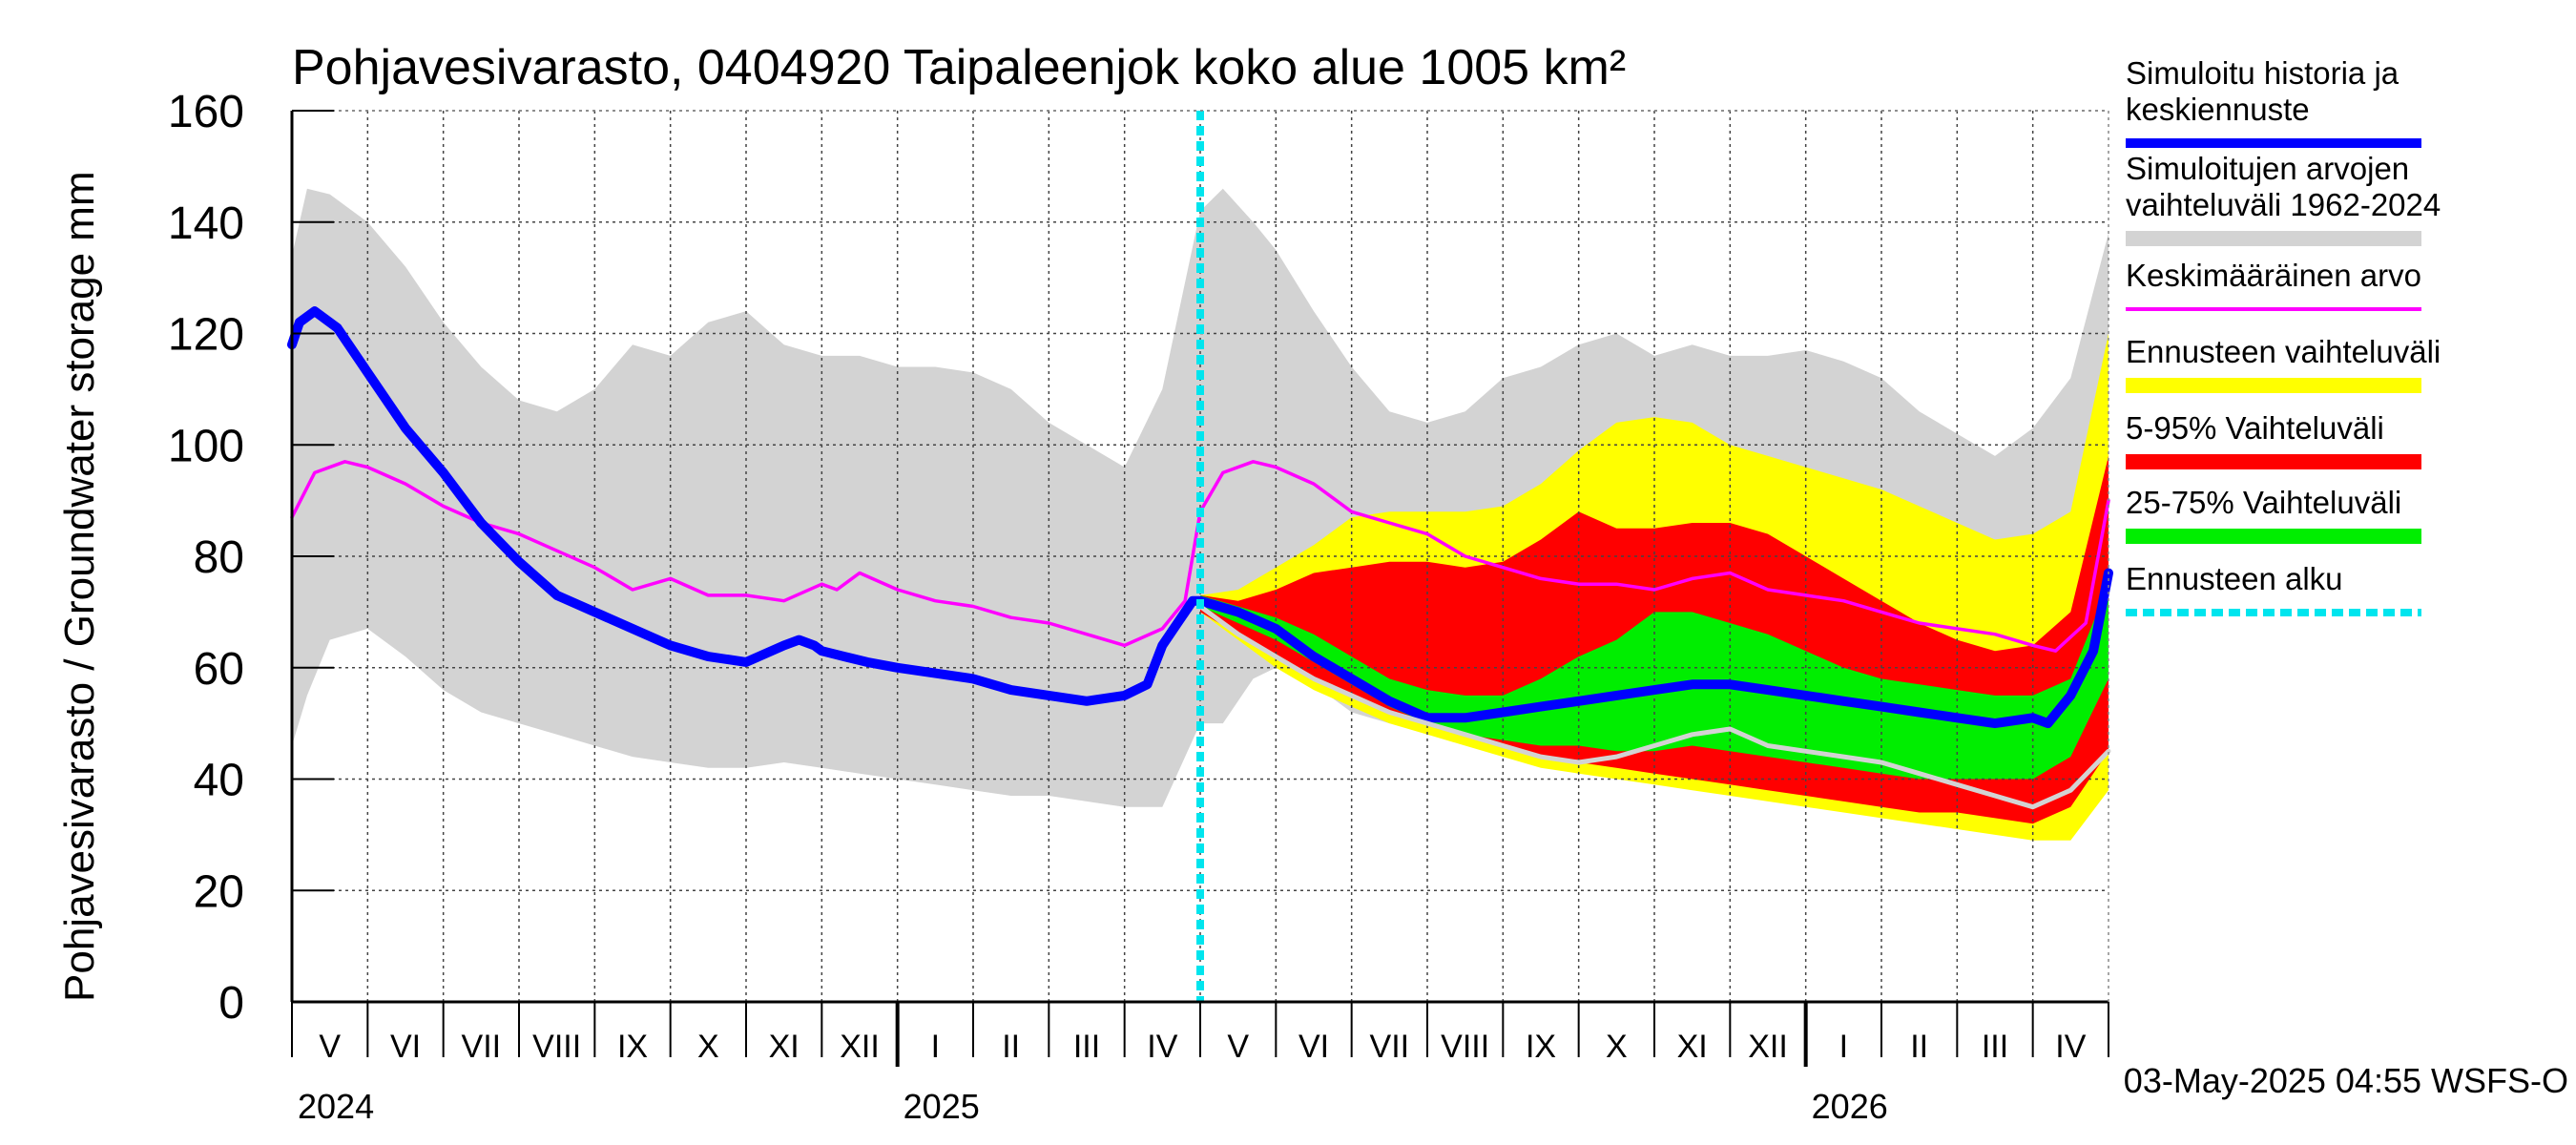 This screenshot has width=2576, height=1145. Describe the element at coordinates (556, 1047) in the screenshot. I see `month-label-3: VIII` at that location.